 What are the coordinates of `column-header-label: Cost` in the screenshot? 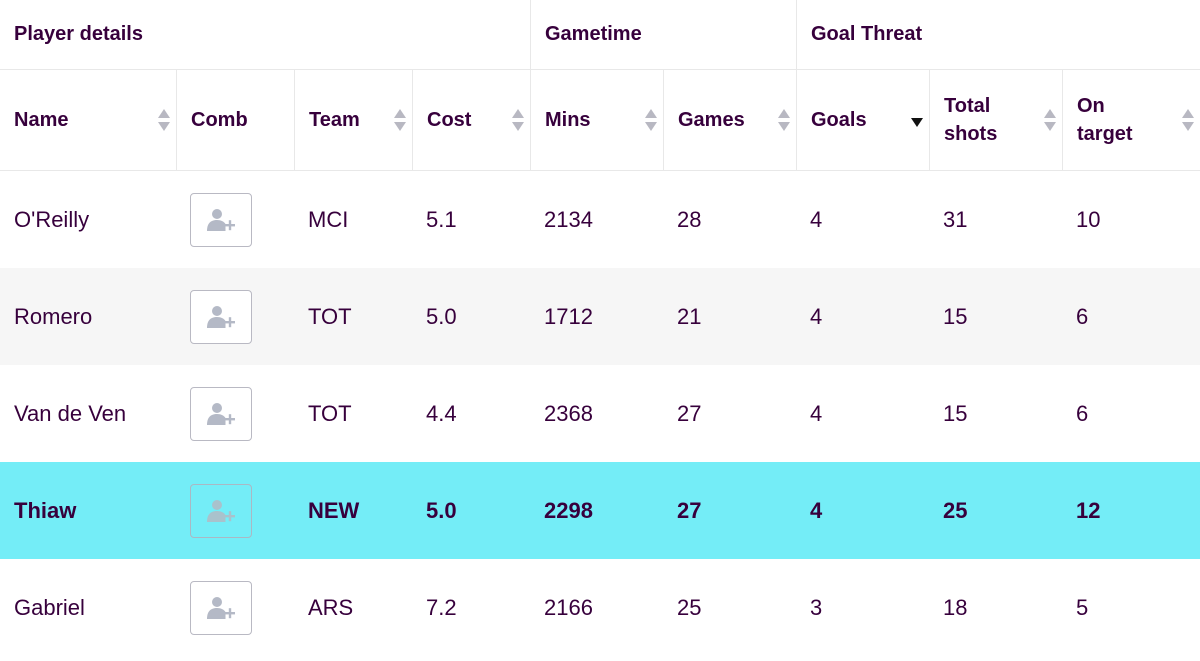 It's located at (449, 120).